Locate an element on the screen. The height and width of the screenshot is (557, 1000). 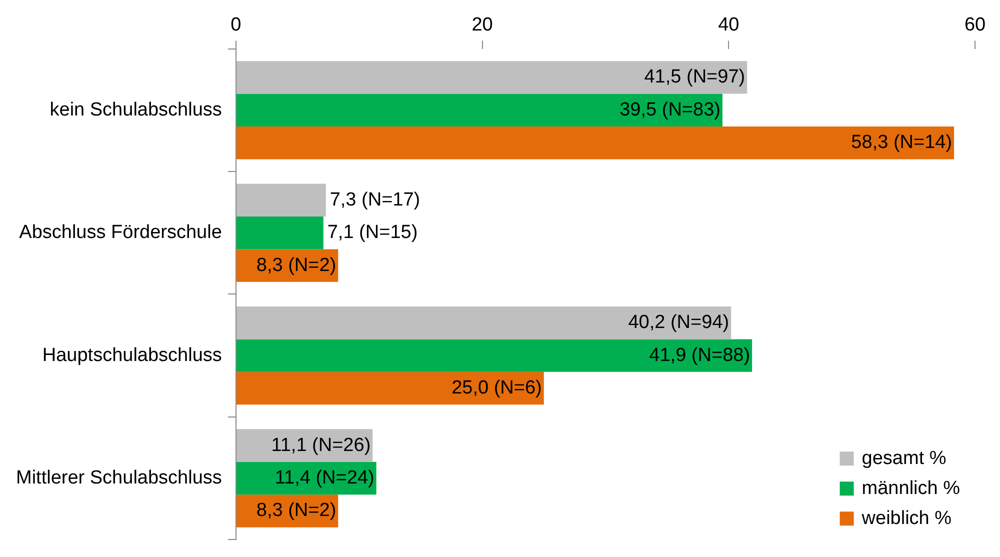
y-tick-label: Mittlerer Schulabschluss is located at coordinates (119, 477).